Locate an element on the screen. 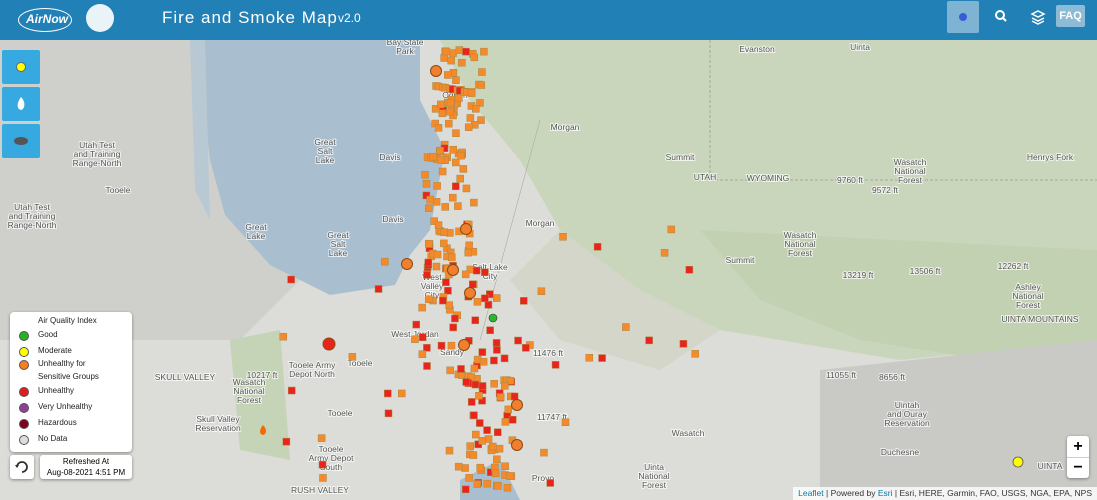 The image size is (1097, 500). search-button is located at coordinates (1001, 17).